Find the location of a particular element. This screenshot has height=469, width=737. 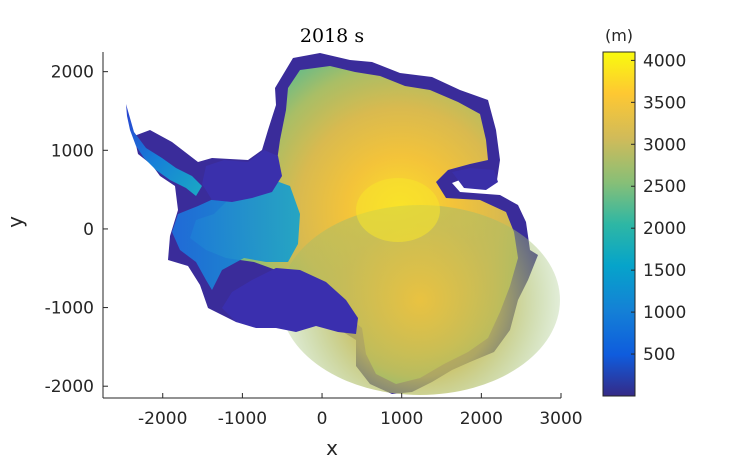

colorbar-tick-label: 1000 is located at coordinates (664, 313).